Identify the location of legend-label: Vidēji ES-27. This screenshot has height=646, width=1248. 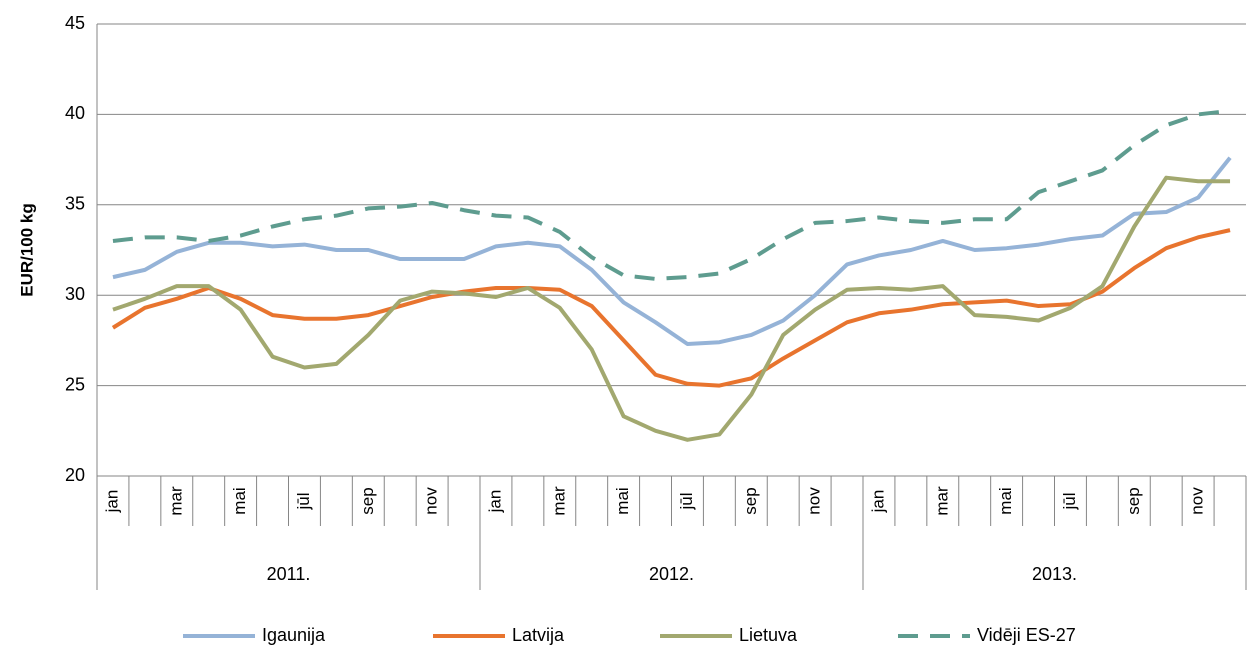
(1026, 635).